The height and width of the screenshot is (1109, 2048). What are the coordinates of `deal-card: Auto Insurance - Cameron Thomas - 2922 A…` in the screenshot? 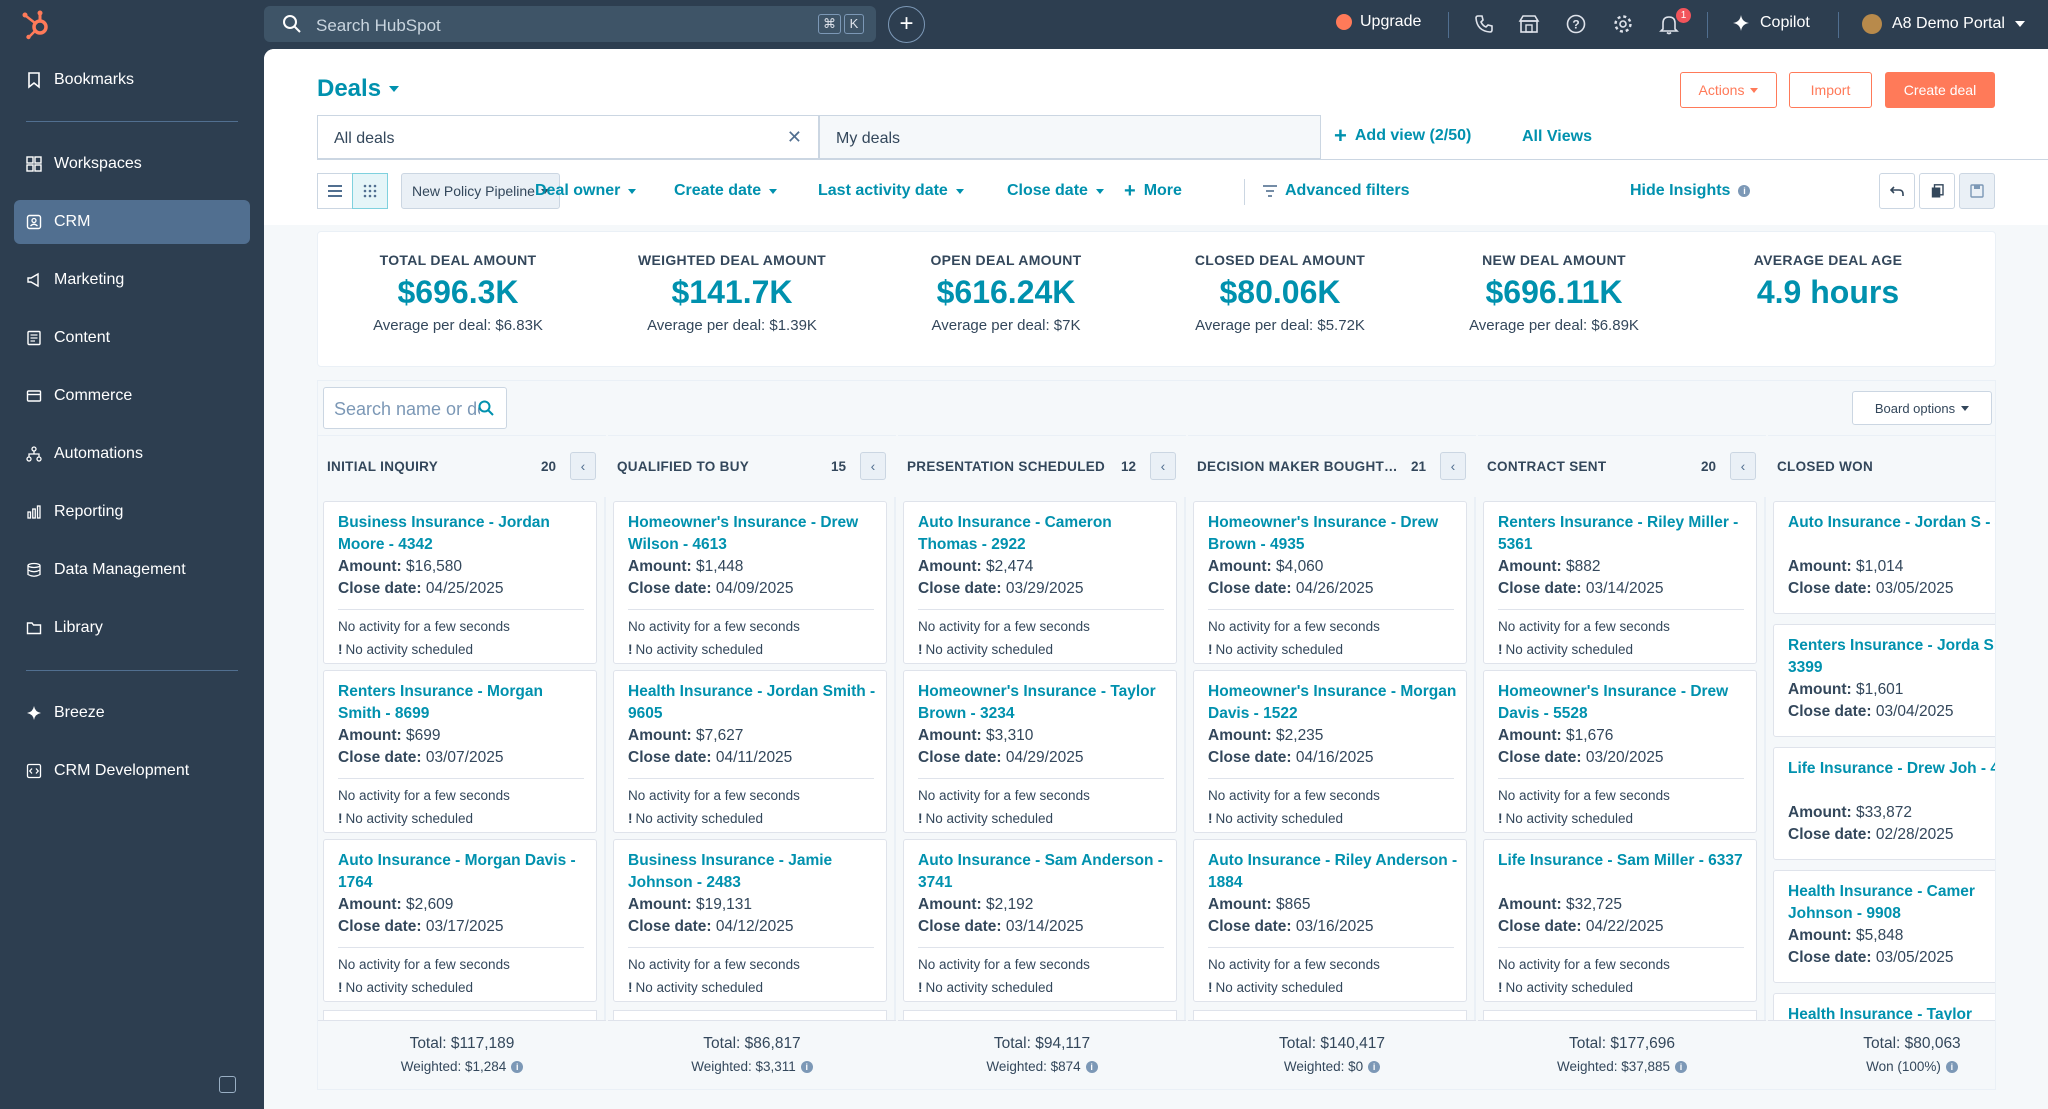 It's located at (1040, 582).